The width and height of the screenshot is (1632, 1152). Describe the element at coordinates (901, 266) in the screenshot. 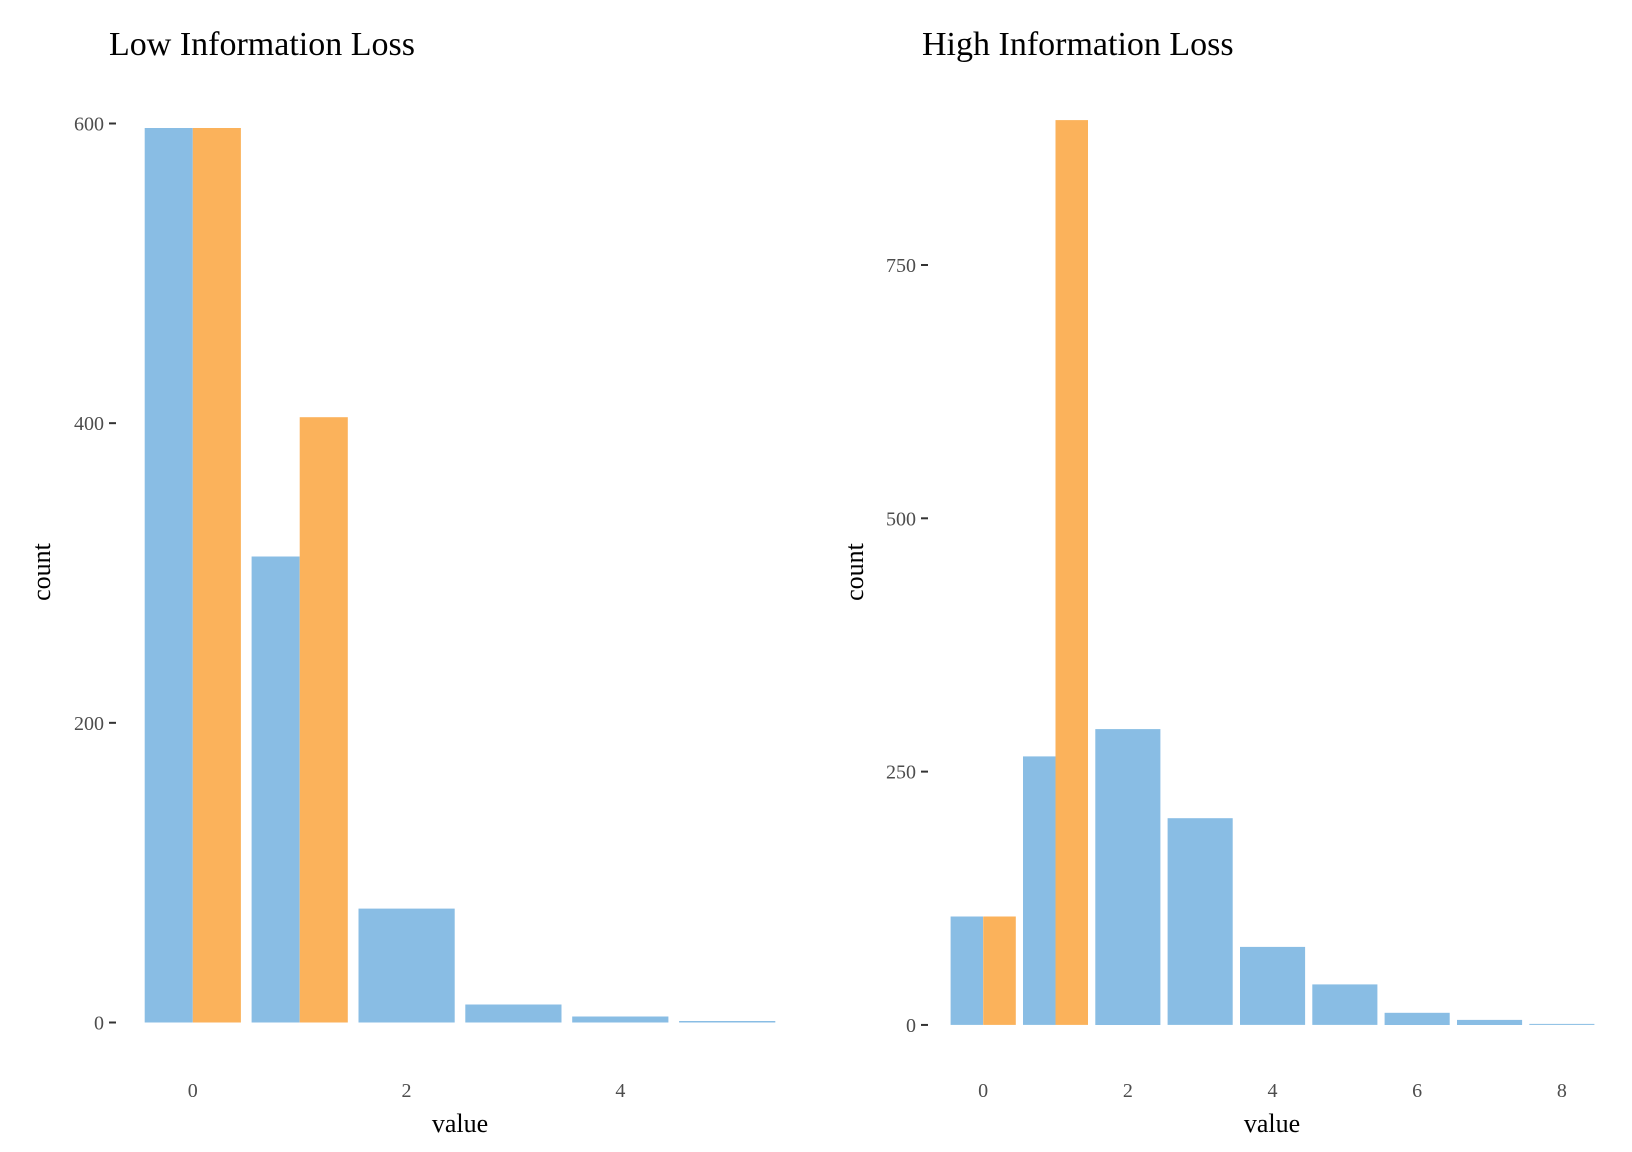

I see `y-tick-label: 750` at that location.